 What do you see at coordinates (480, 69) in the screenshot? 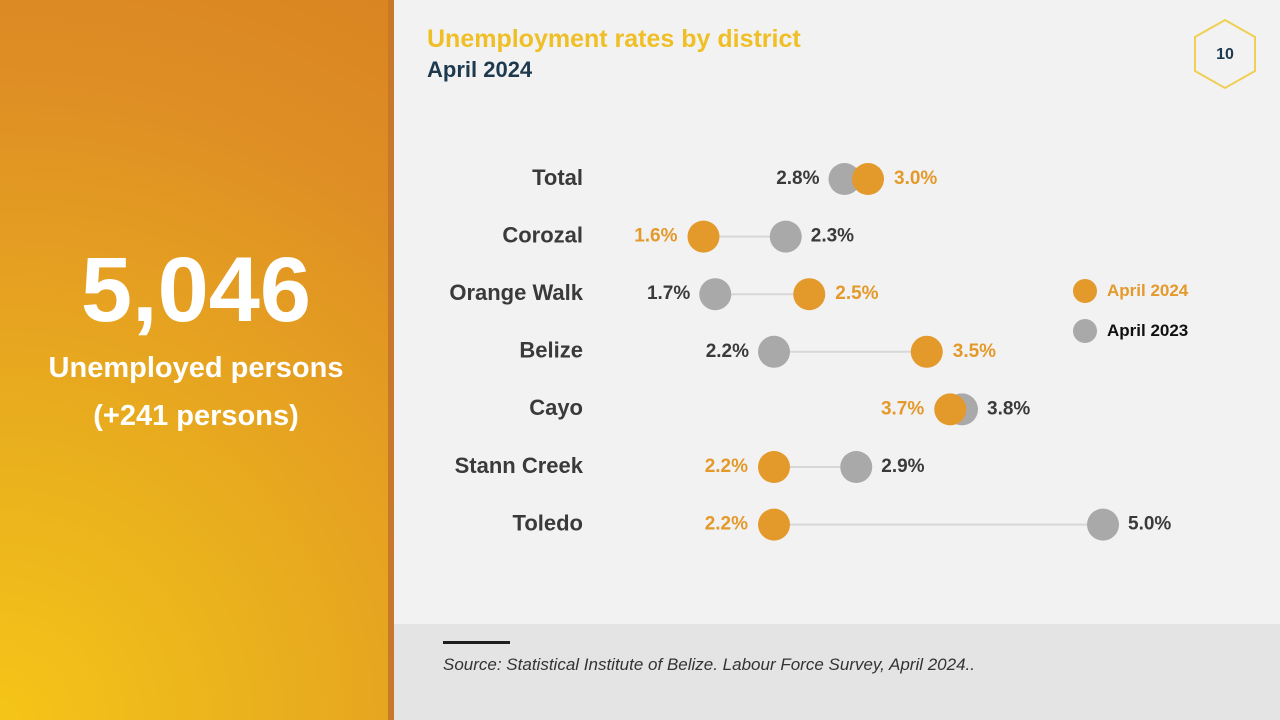
I see `chart-subtitle: April 2024` at bounding box center [480, 69].